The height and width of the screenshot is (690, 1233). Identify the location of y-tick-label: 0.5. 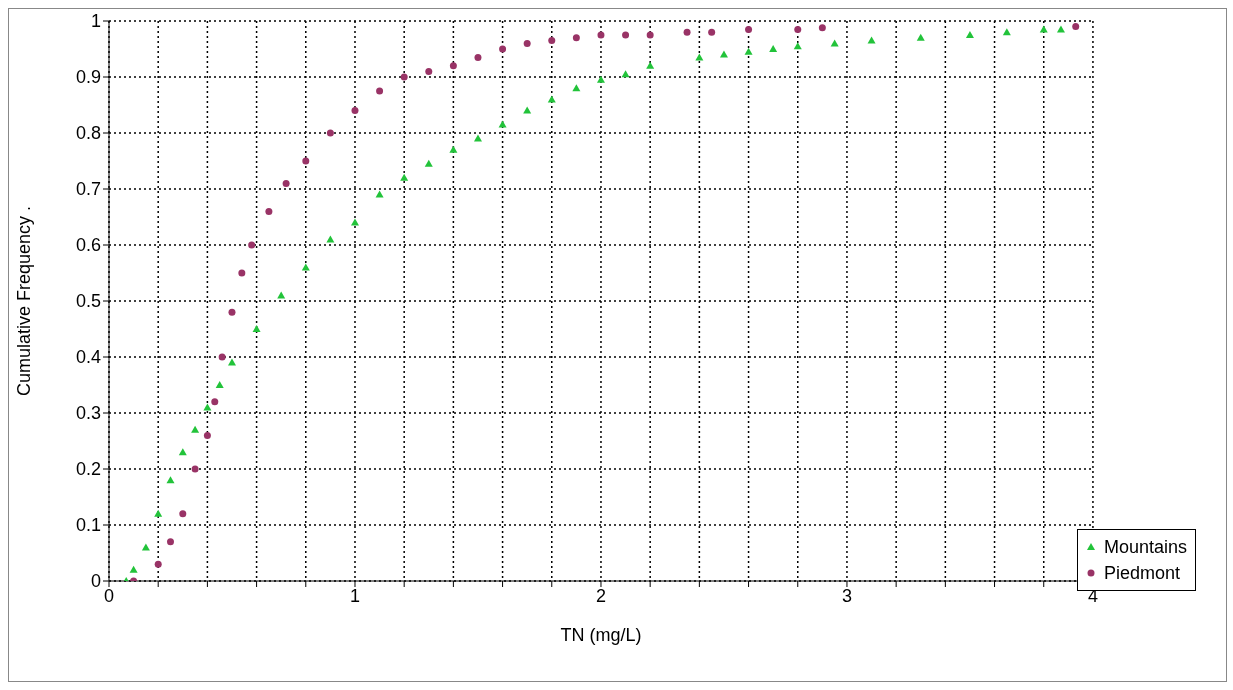
(88, 301).